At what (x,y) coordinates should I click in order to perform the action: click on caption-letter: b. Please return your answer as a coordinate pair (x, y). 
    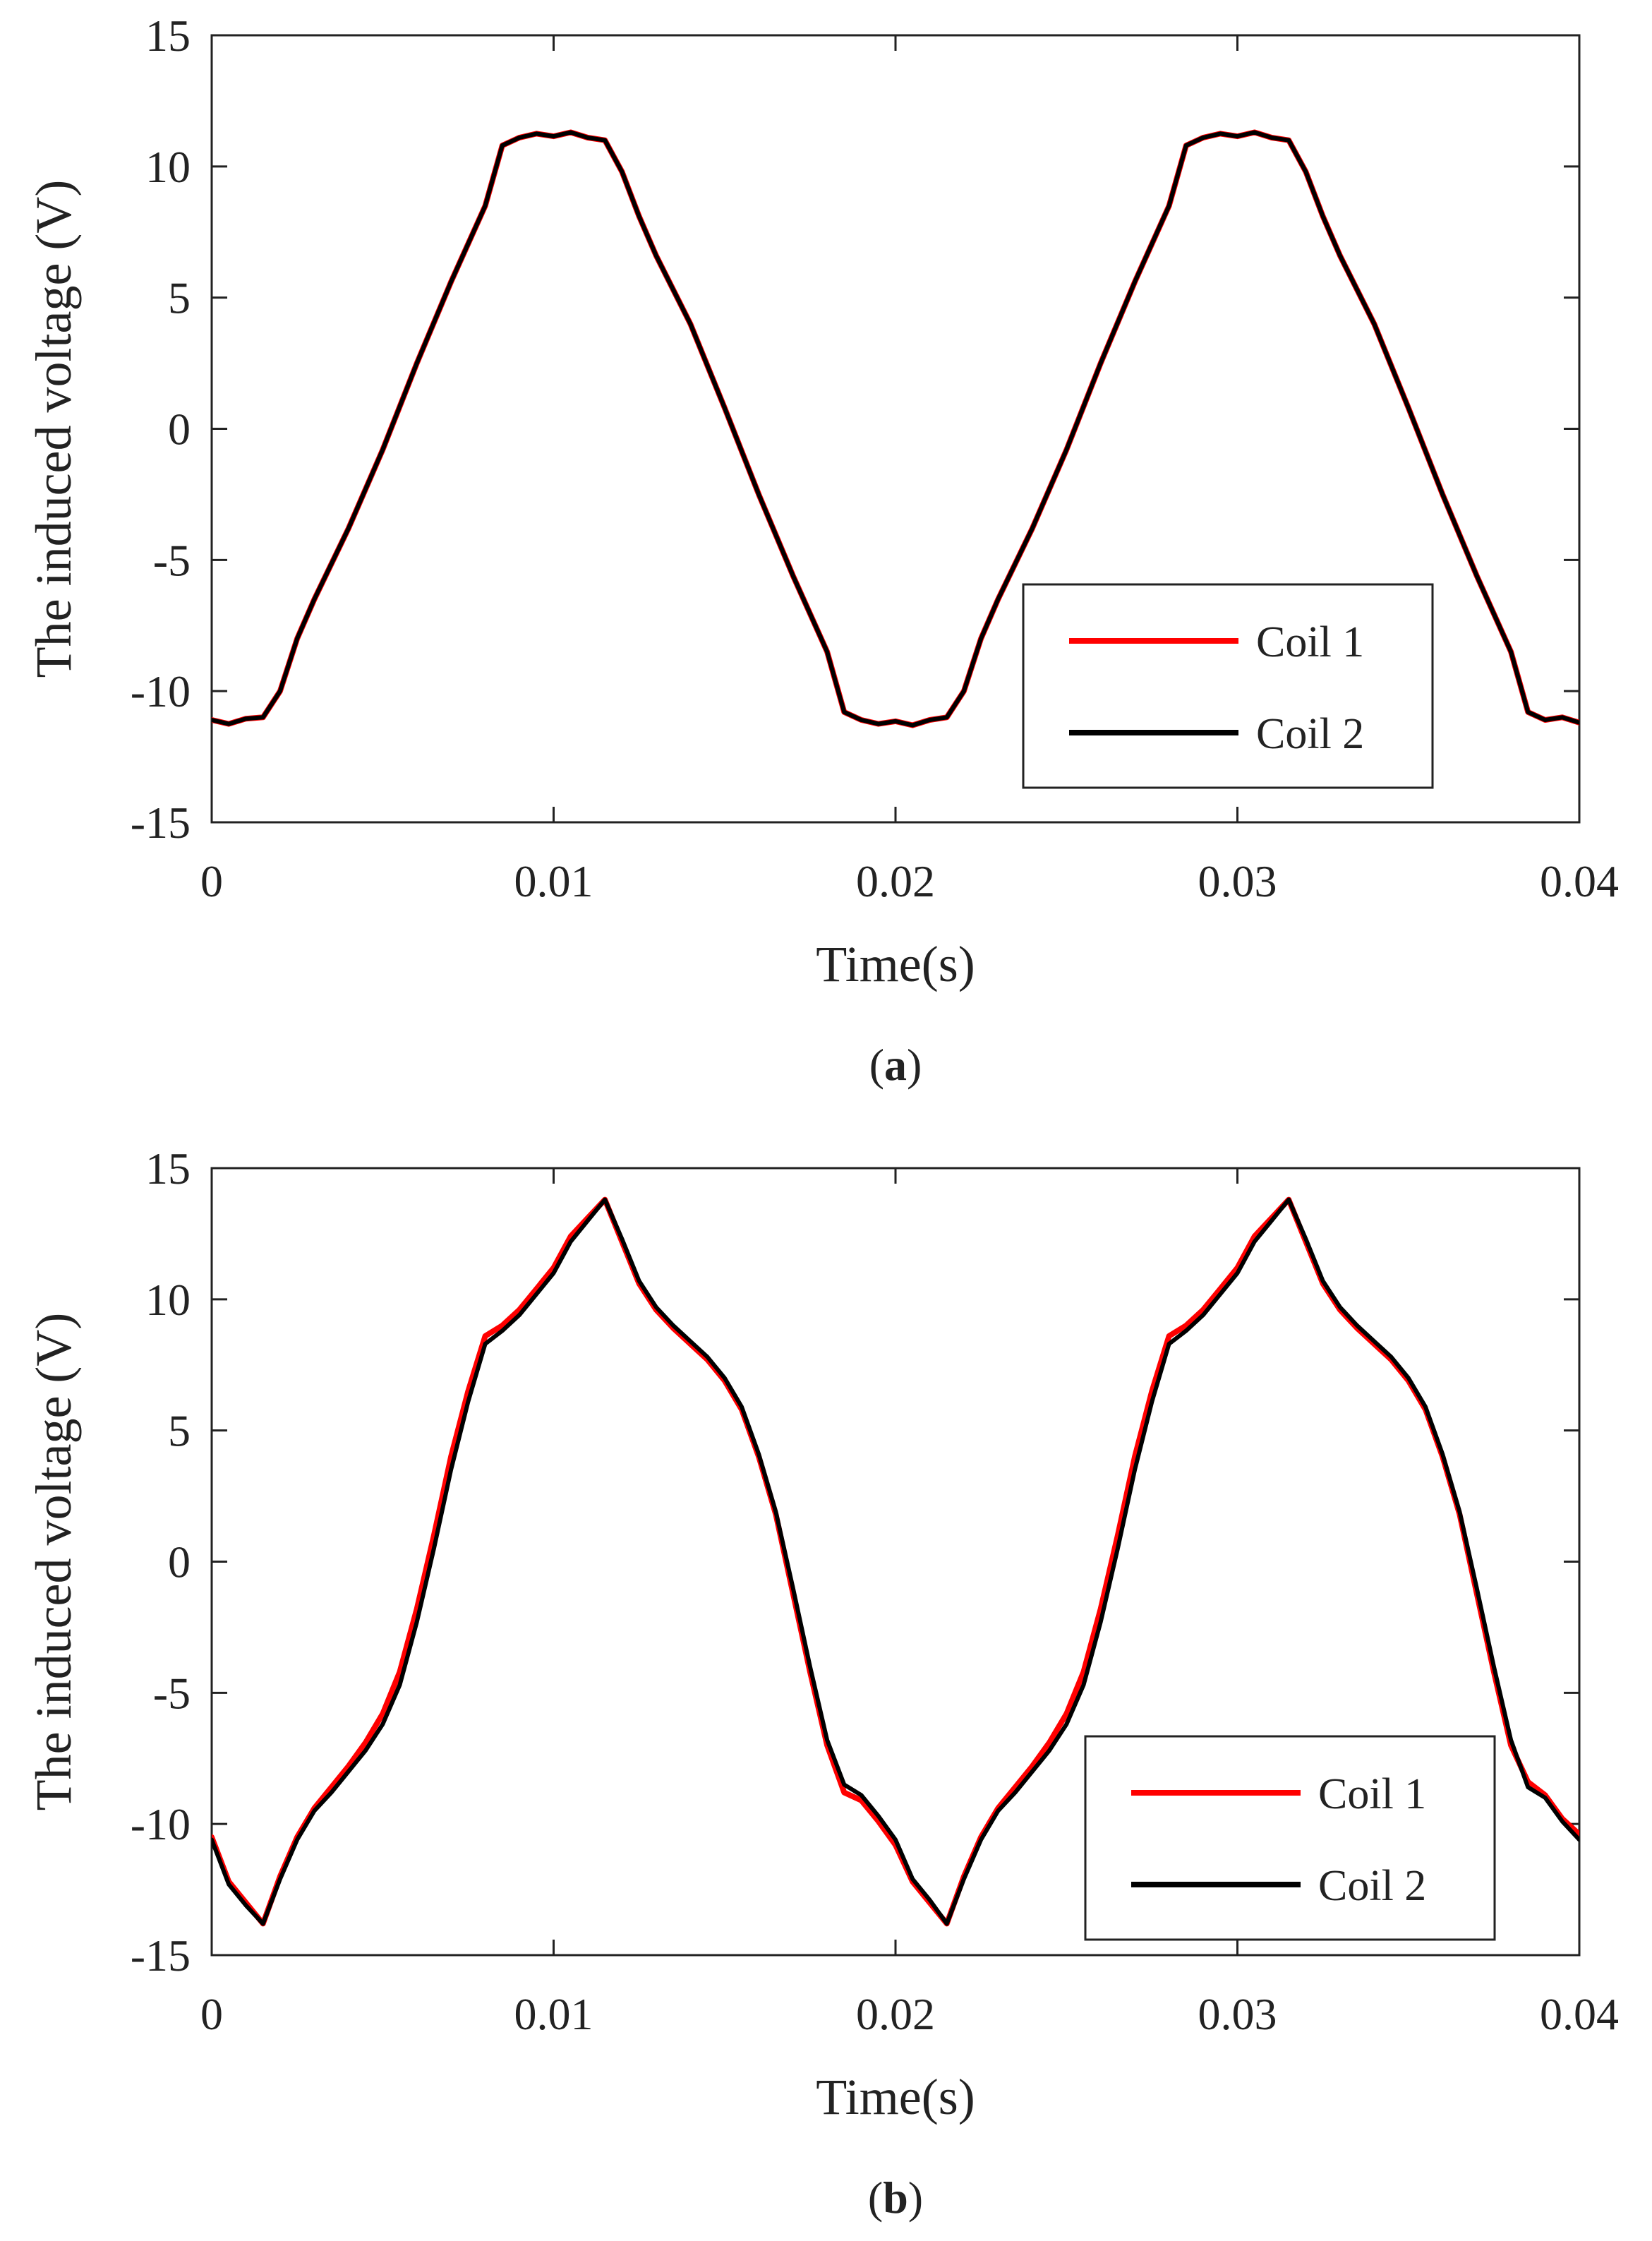
    Looking at the image, I should click on (895, 2198).